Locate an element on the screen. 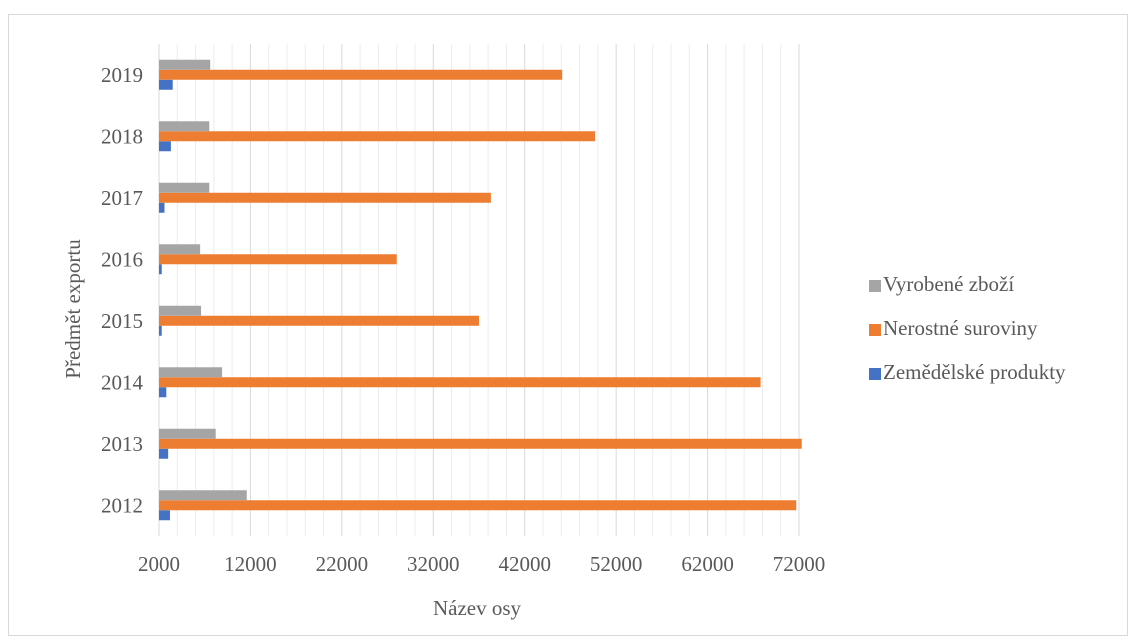  x-tick-label: 42000 is located at coordinates (524, 564).